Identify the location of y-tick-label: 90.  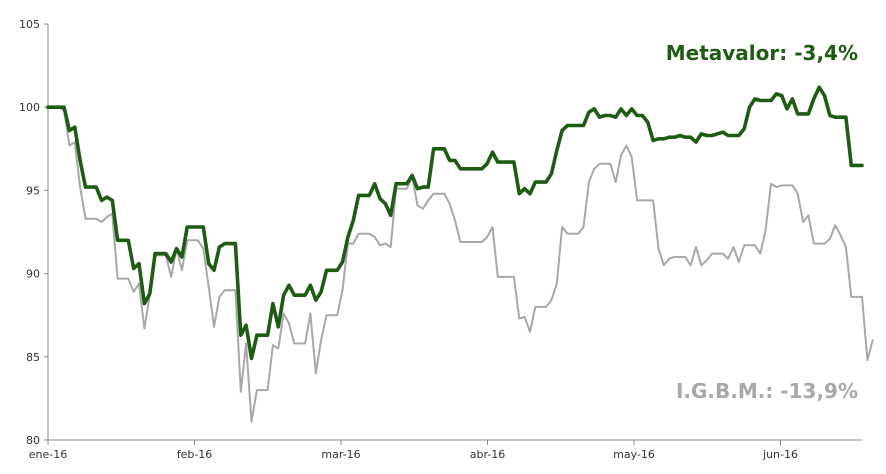
(33, 274).